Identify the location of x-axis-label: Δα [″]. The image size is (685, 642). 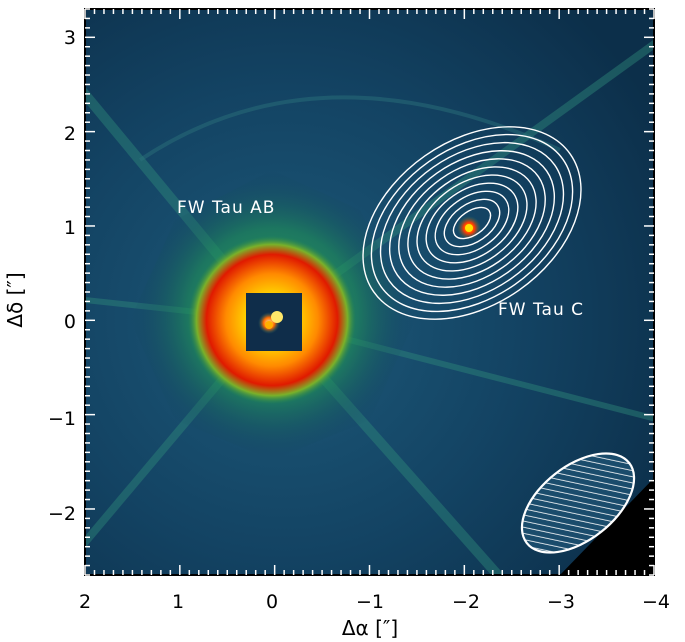
(370, 628).